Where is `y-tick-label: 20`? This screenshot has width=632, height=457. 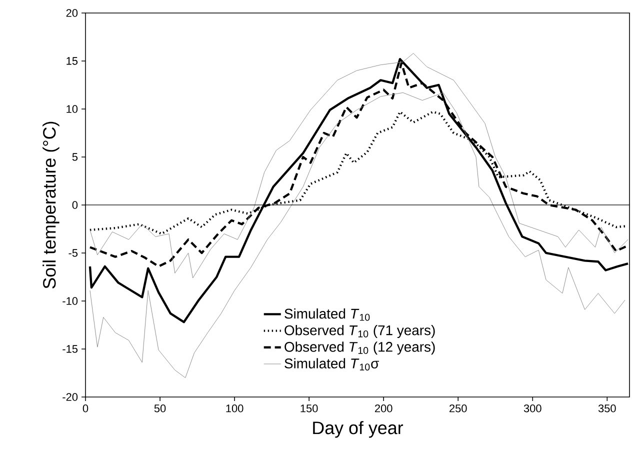
y-tick-label: 20 is located at coordinates (72, 13).